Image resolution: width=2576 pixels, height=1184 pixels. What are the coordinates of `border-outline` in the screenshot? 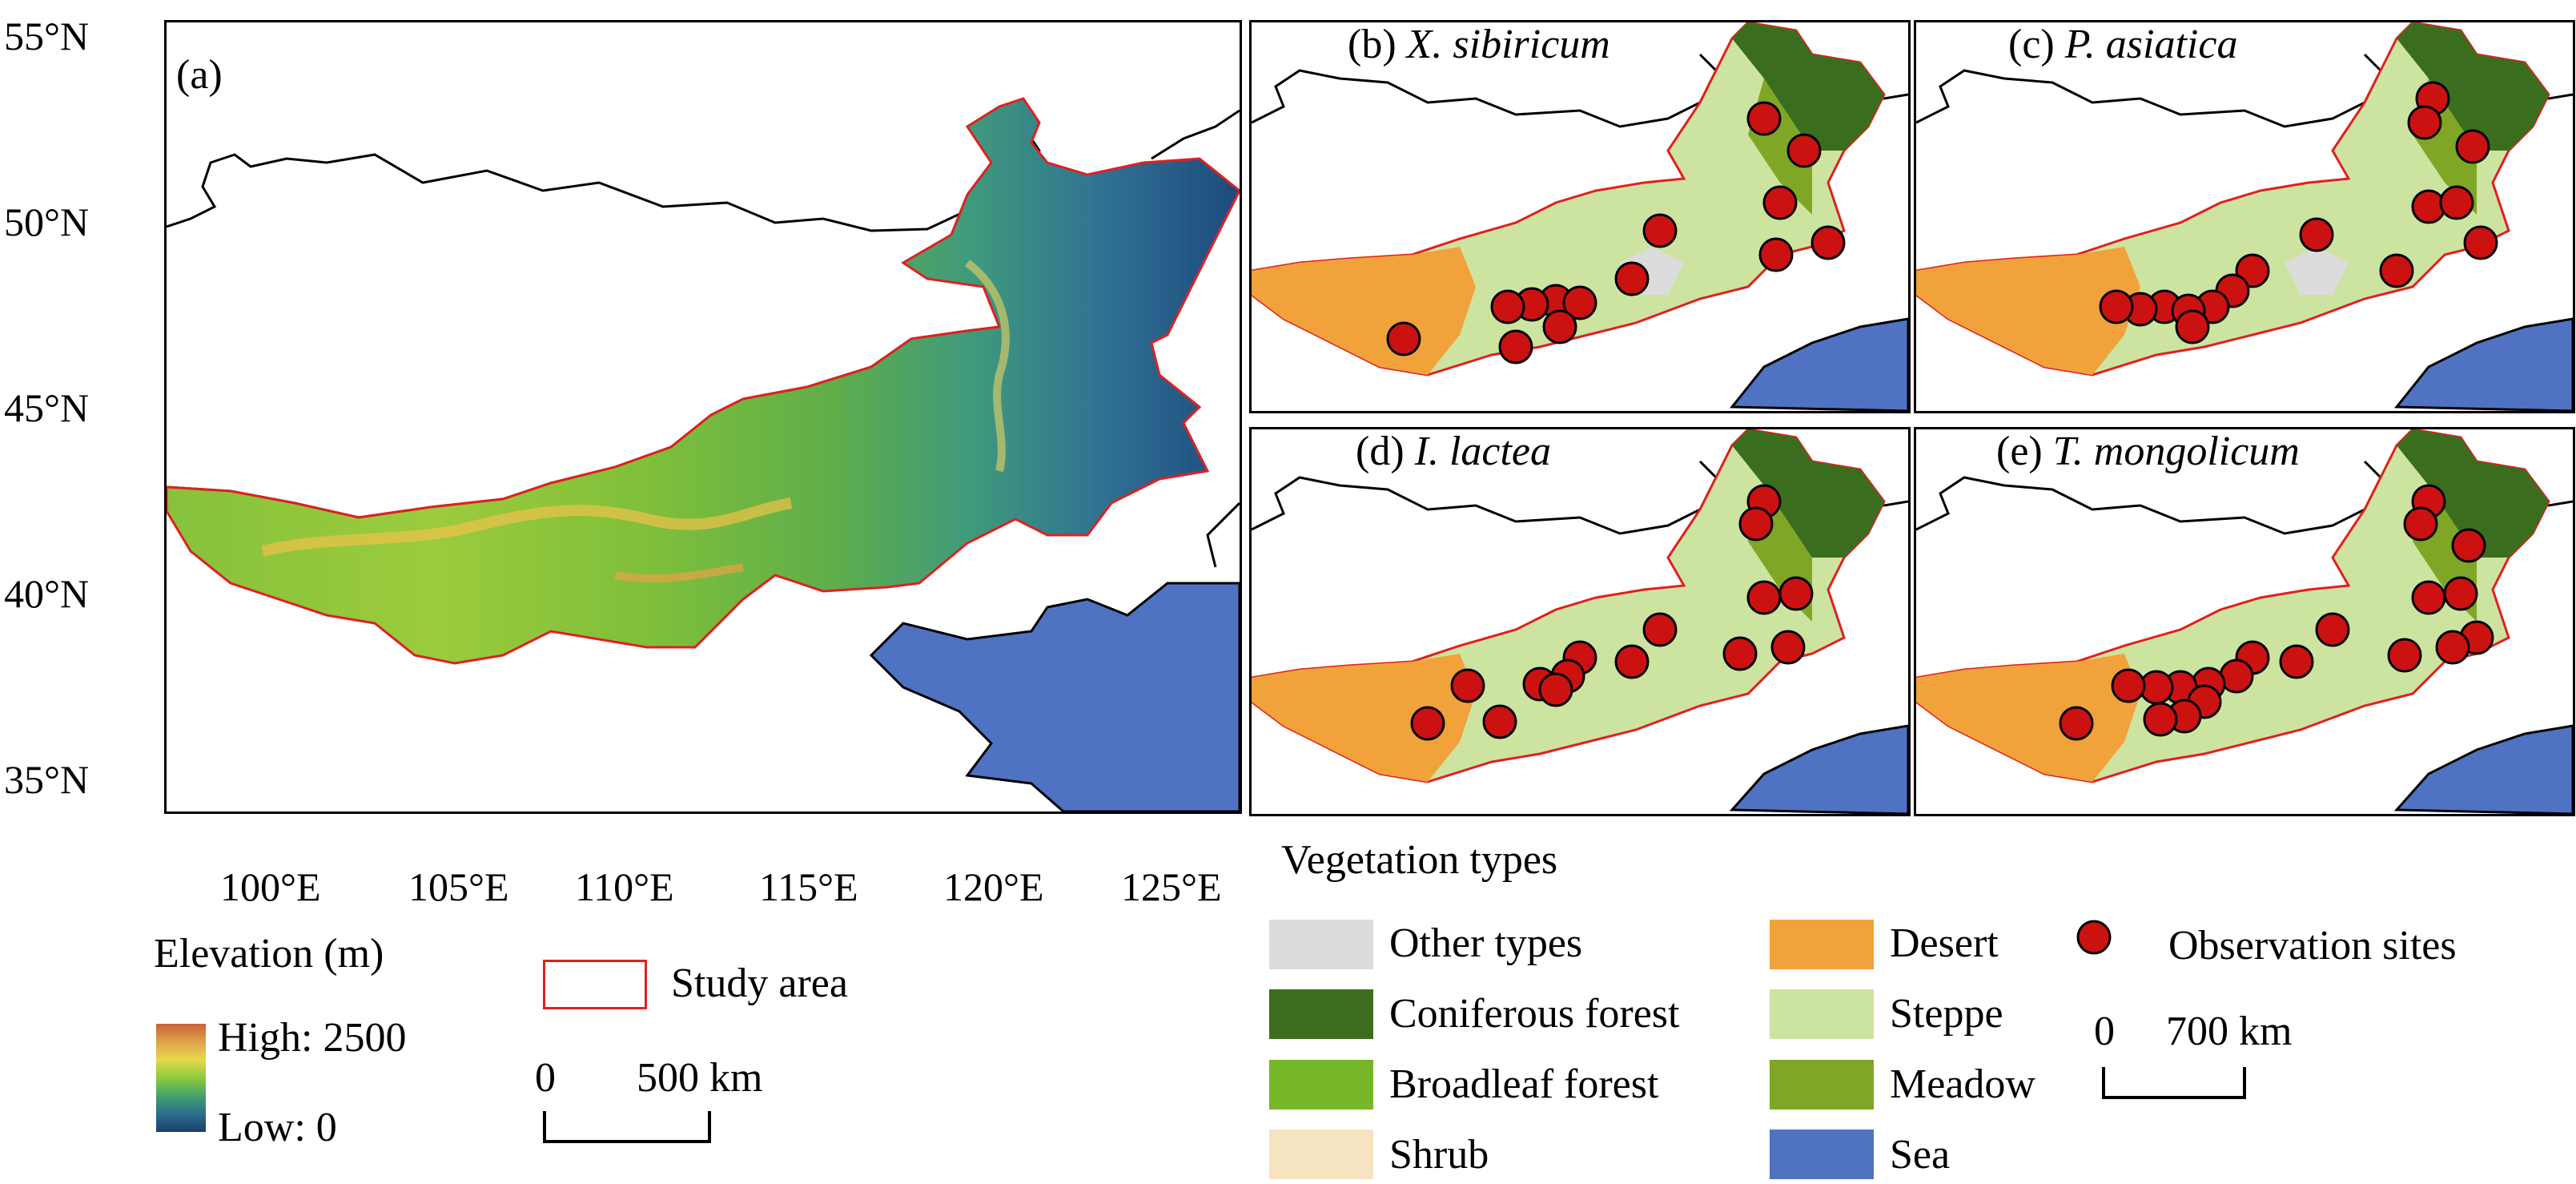 It's located at (604, 170).